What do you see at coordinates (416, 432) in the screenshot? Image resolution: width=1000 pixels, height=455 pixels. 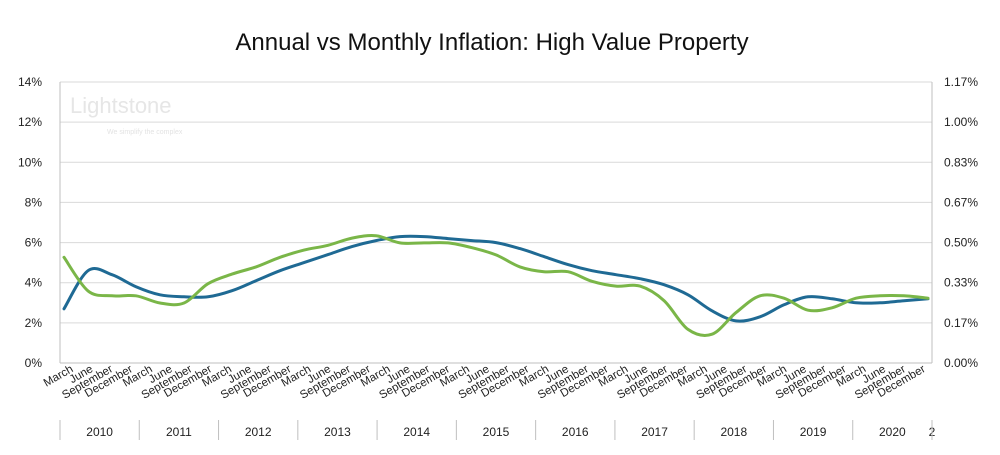 I see `year-label: 2014` at bounding box center [416, 432].